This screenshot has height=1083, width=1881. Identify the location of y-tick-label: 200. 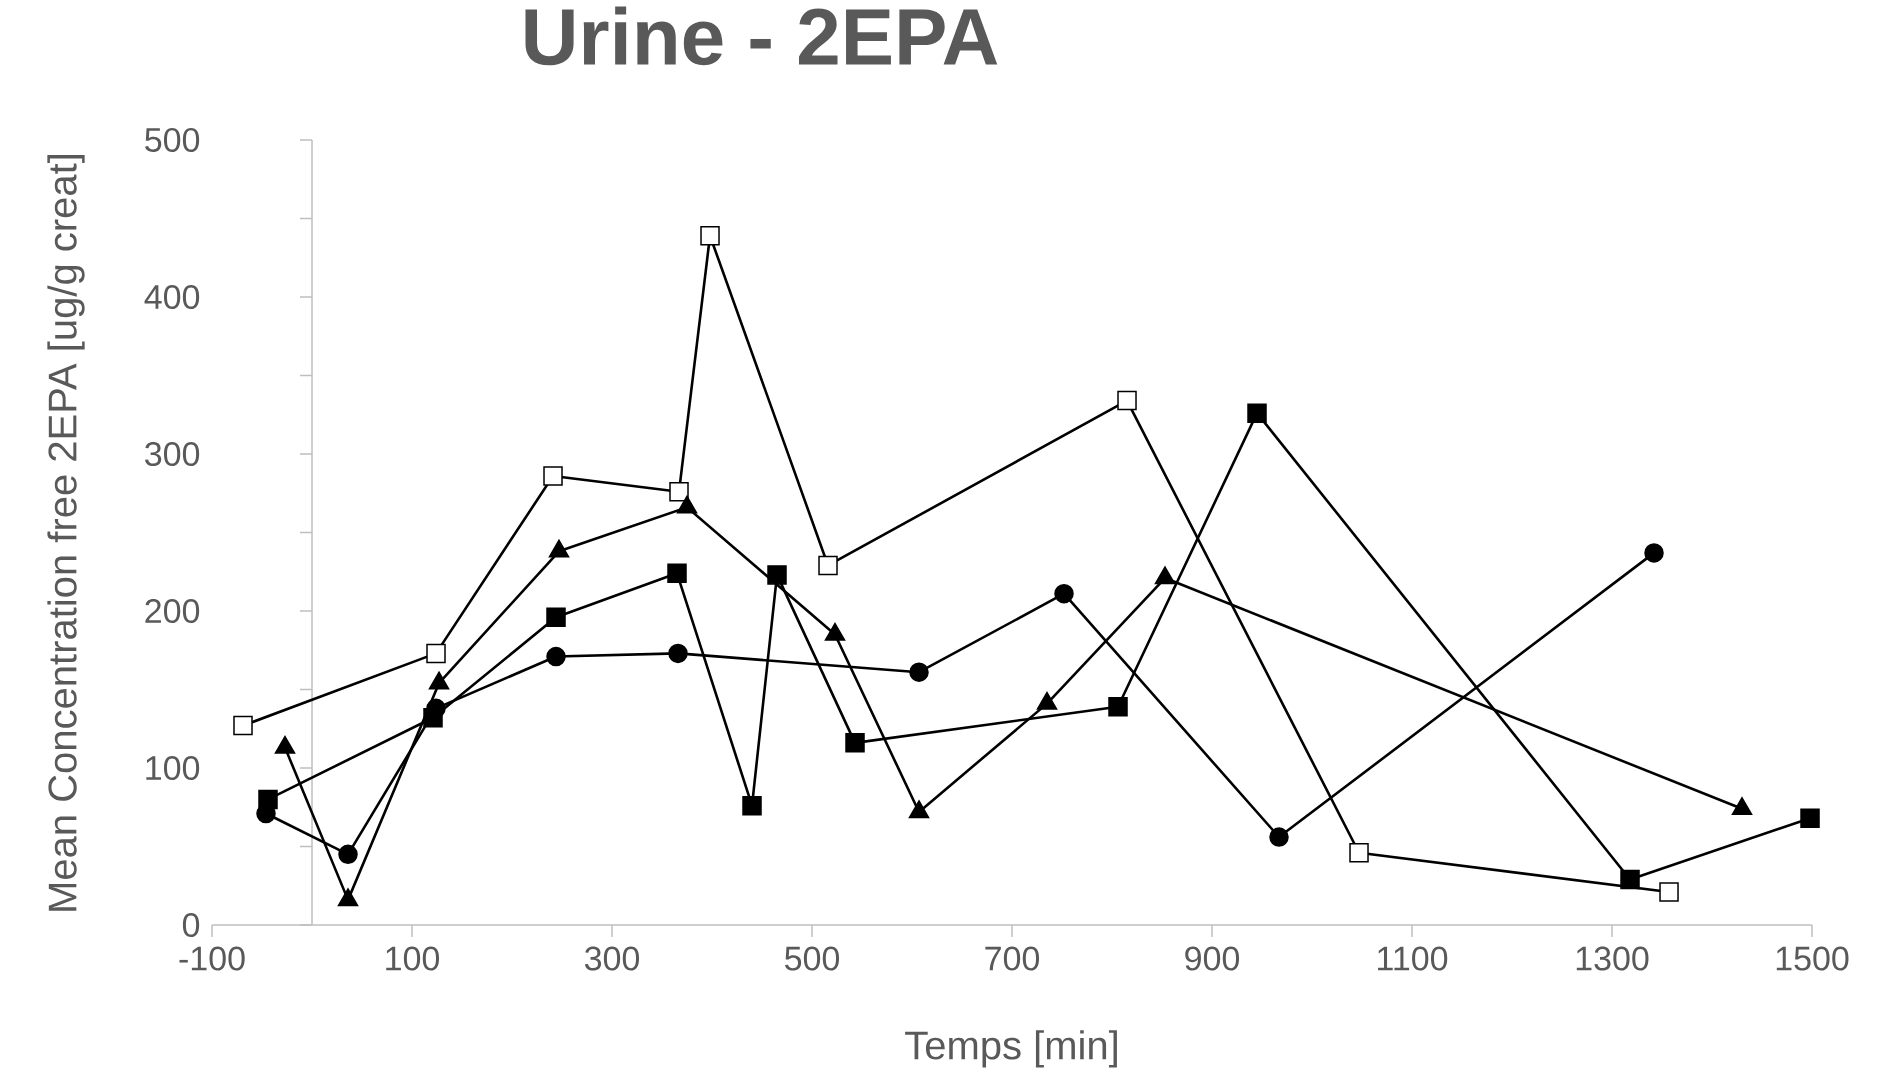
(172, 611).